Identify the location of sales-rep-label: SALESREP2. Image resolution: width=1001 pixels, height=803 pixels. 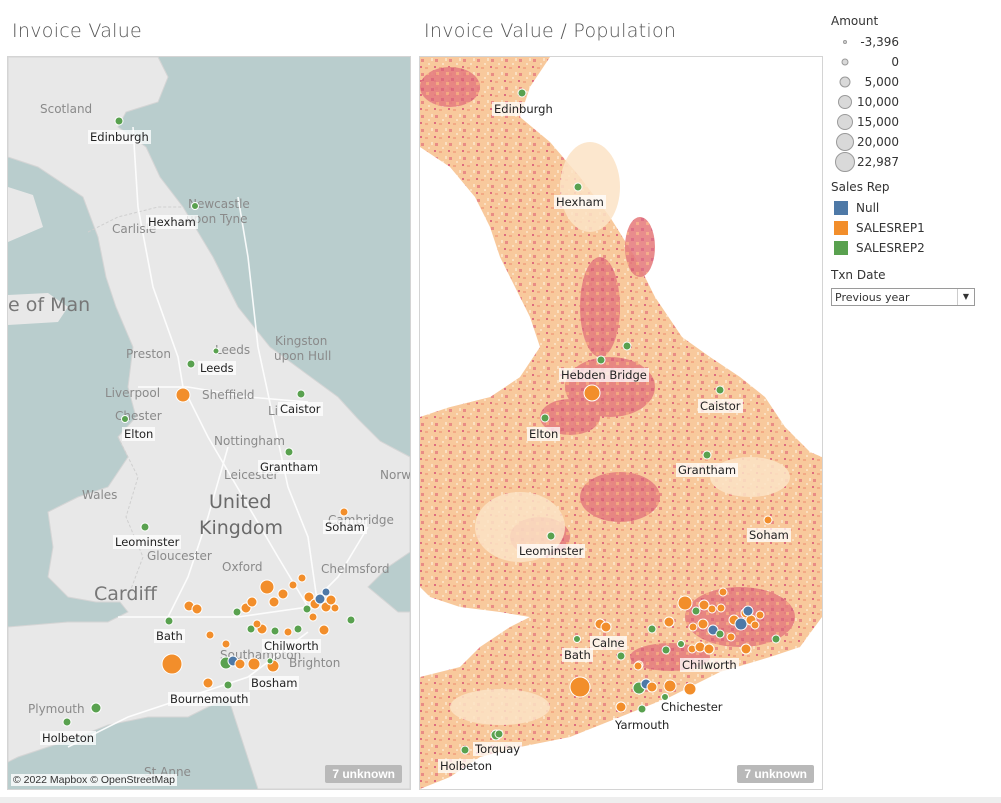
(890, 248).